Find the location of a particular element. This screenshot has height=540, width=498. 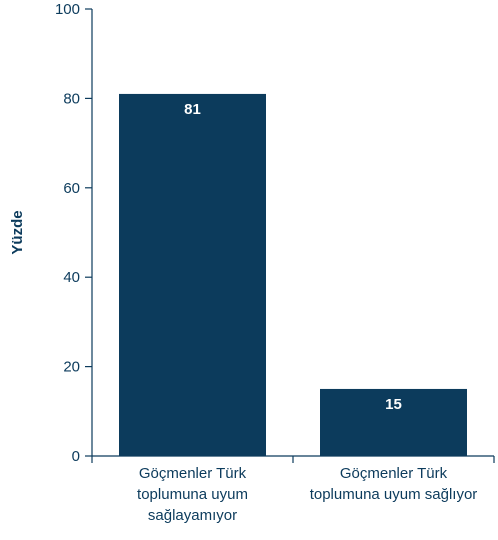

y-axis-label: Yüzde is located at coordinates (17, 232).